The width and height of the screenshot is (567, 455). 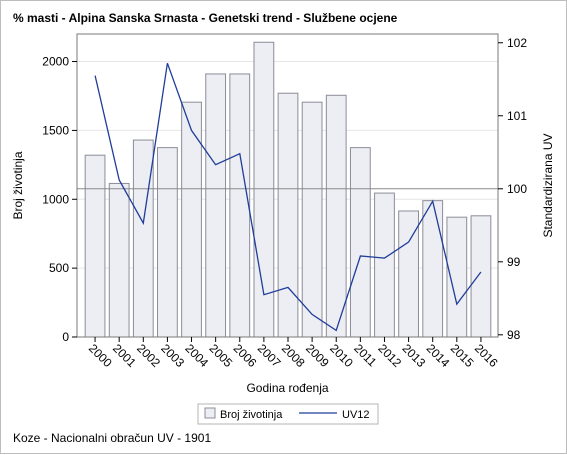 What do you see at coordinates (216, 205) in the screenshot?
I see `bar-2005` at bounding box center [216, 205].